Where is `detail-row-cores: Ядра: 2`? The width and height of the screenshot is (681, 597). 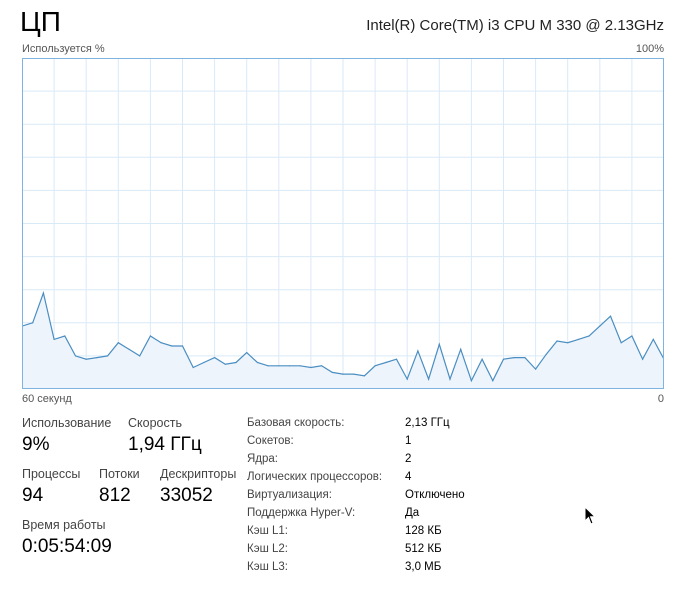 detail-row-cores: Ядра: 2 is located at coordinates (356, 459).